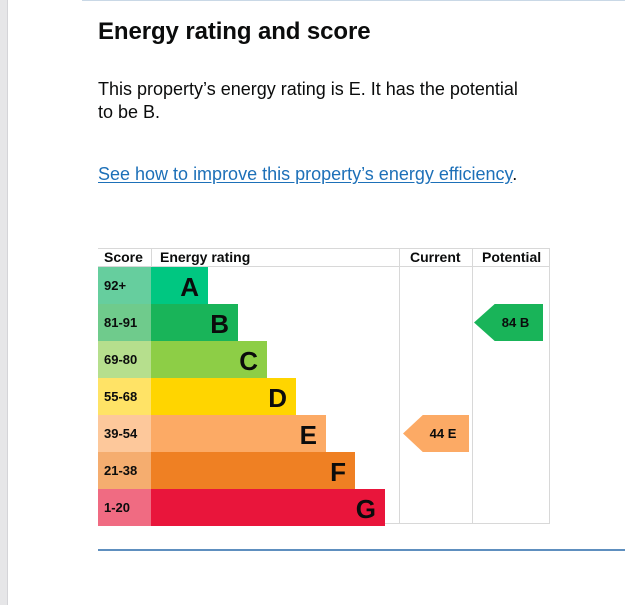  Describe the element at coordinates (365, 509) in the screenshot. I see `rating-letter: G` at that location.